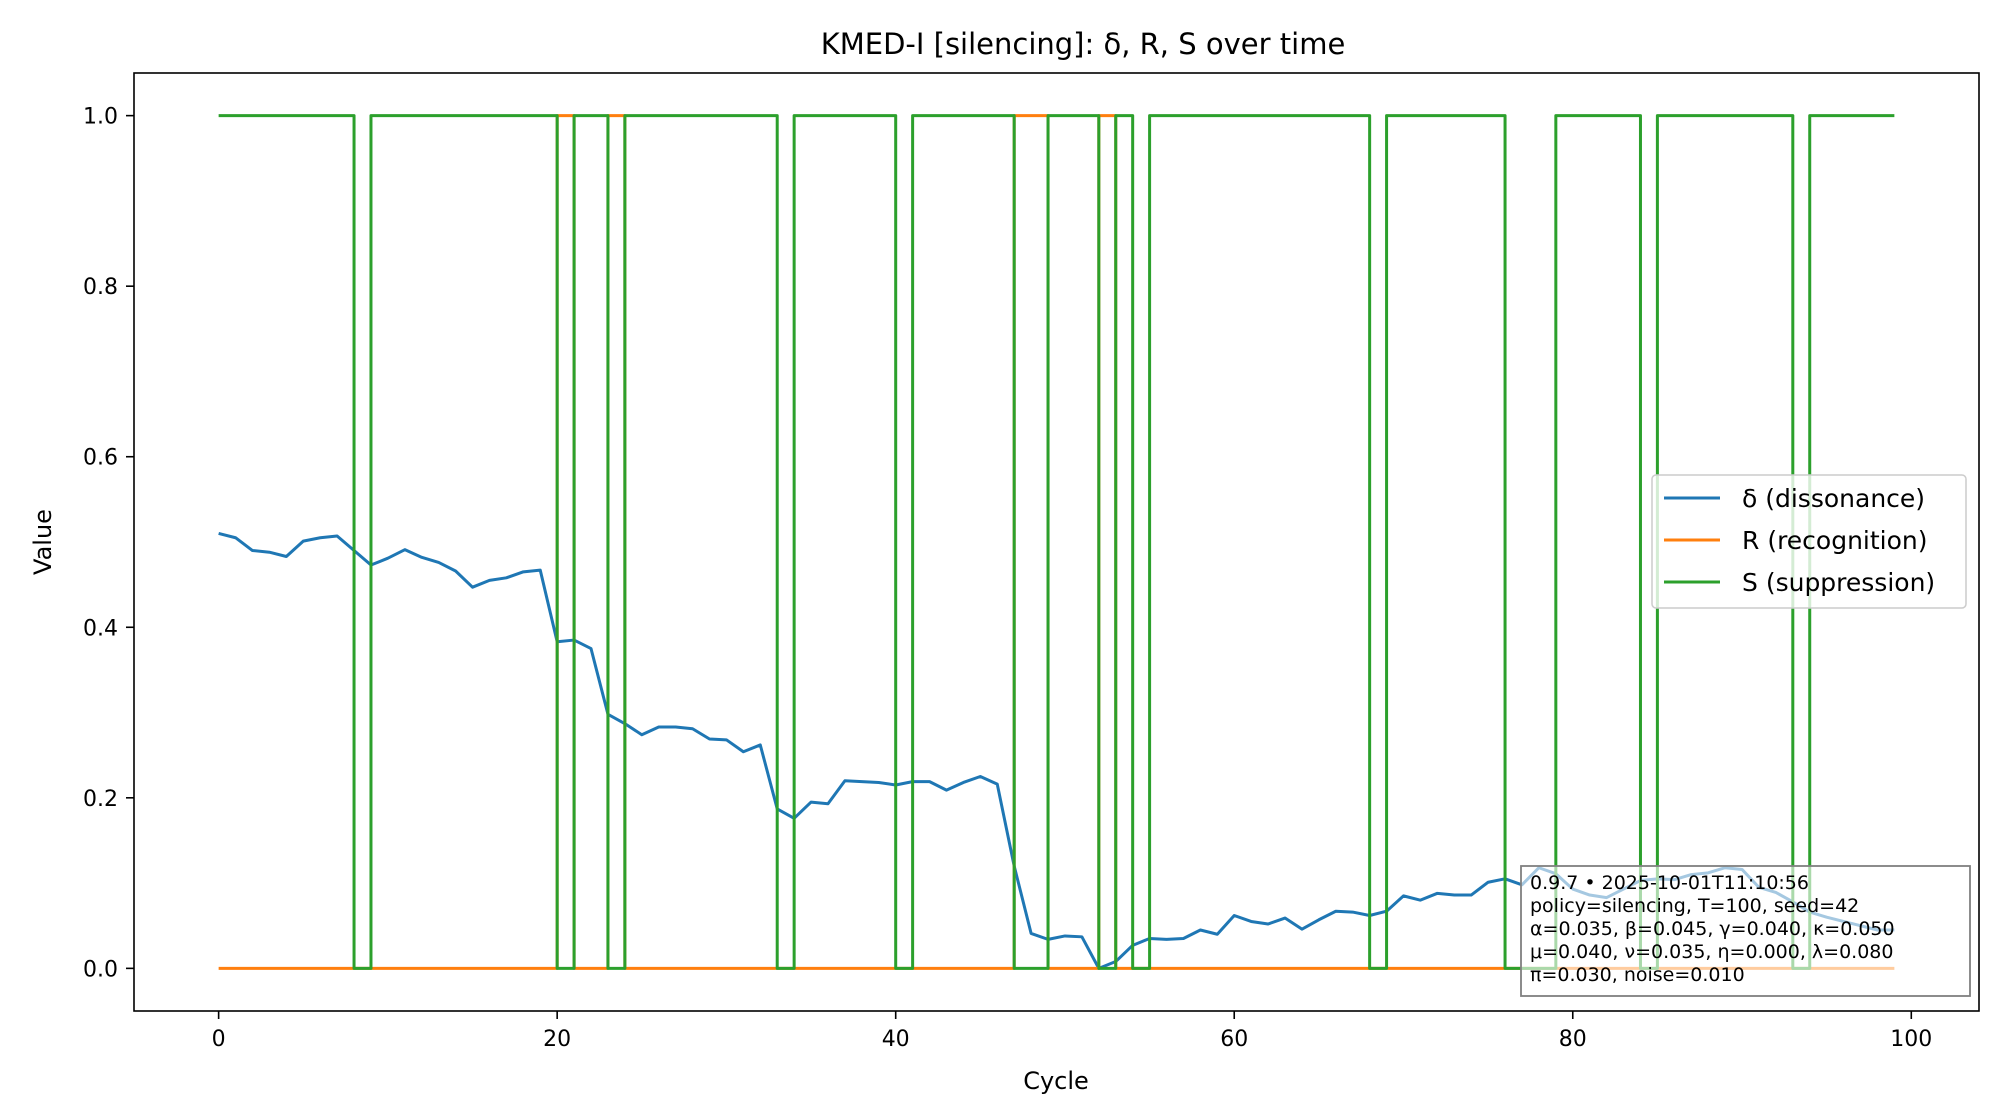 This screenshot has width=2000, height=1120. I want to click on x-tick-label: 20, so click(557, 1039).